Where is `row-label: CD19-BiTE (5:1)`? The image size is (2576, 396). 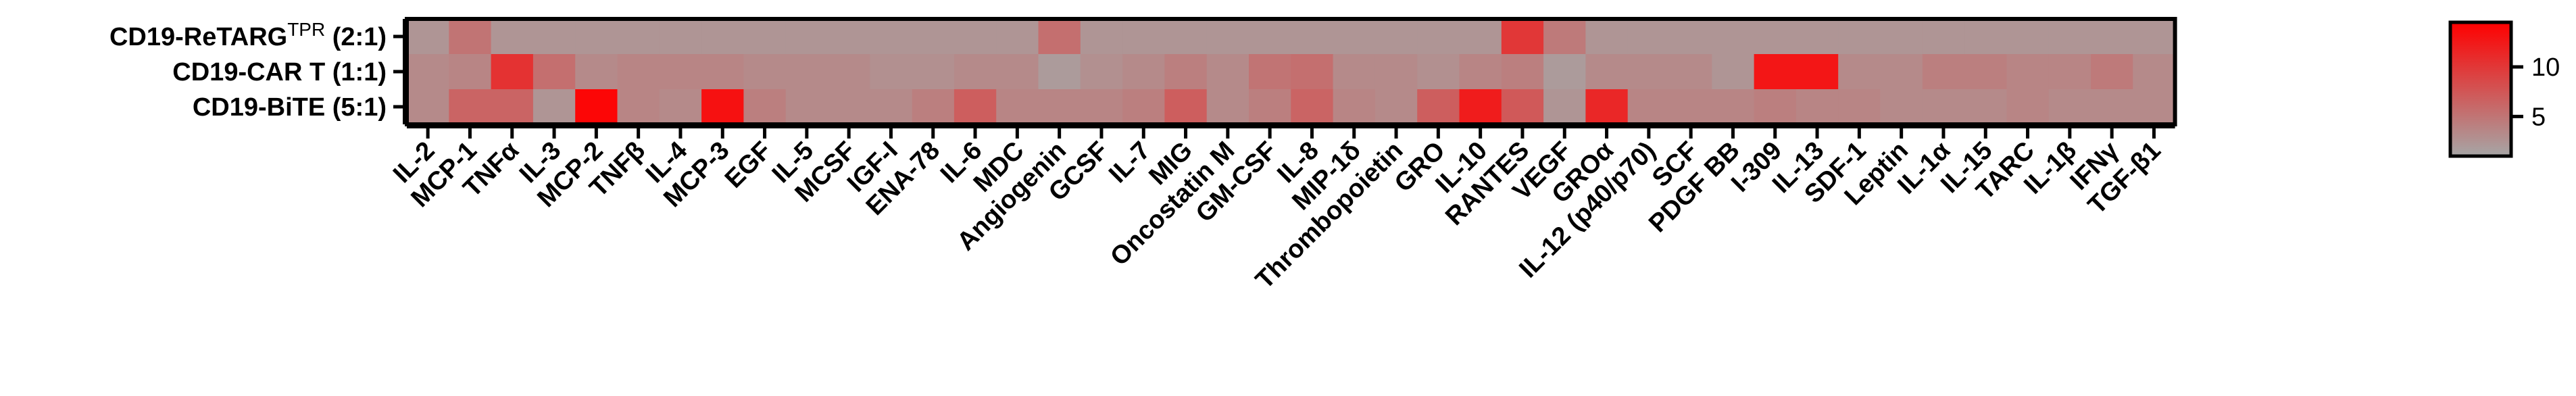 row-label: CD19-BiTE (5:1) is located at coordinates (290, 108).